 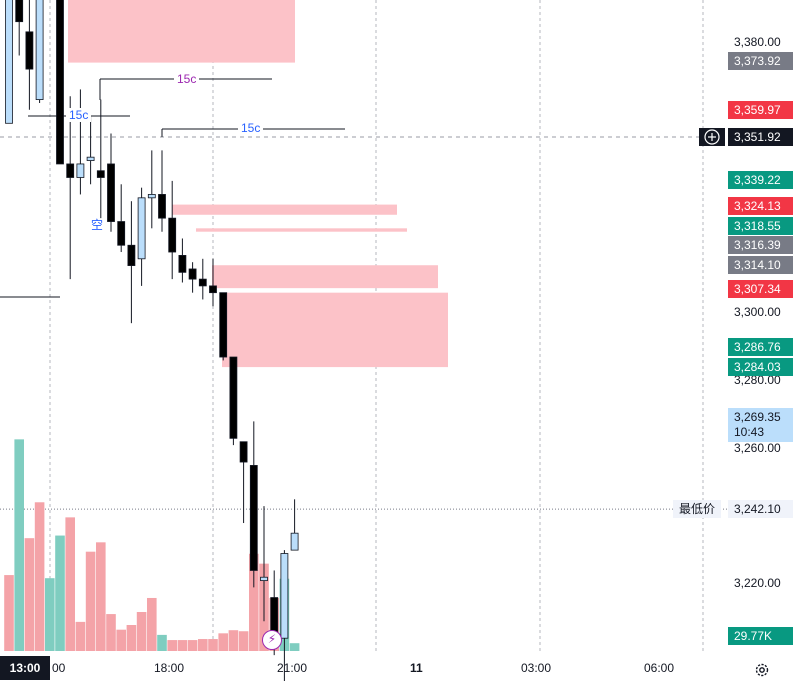 What do you see at coordinates (760, 289) in the screenshot?
I see `price-label: 3,307.34` at bounding box center [760, 289].